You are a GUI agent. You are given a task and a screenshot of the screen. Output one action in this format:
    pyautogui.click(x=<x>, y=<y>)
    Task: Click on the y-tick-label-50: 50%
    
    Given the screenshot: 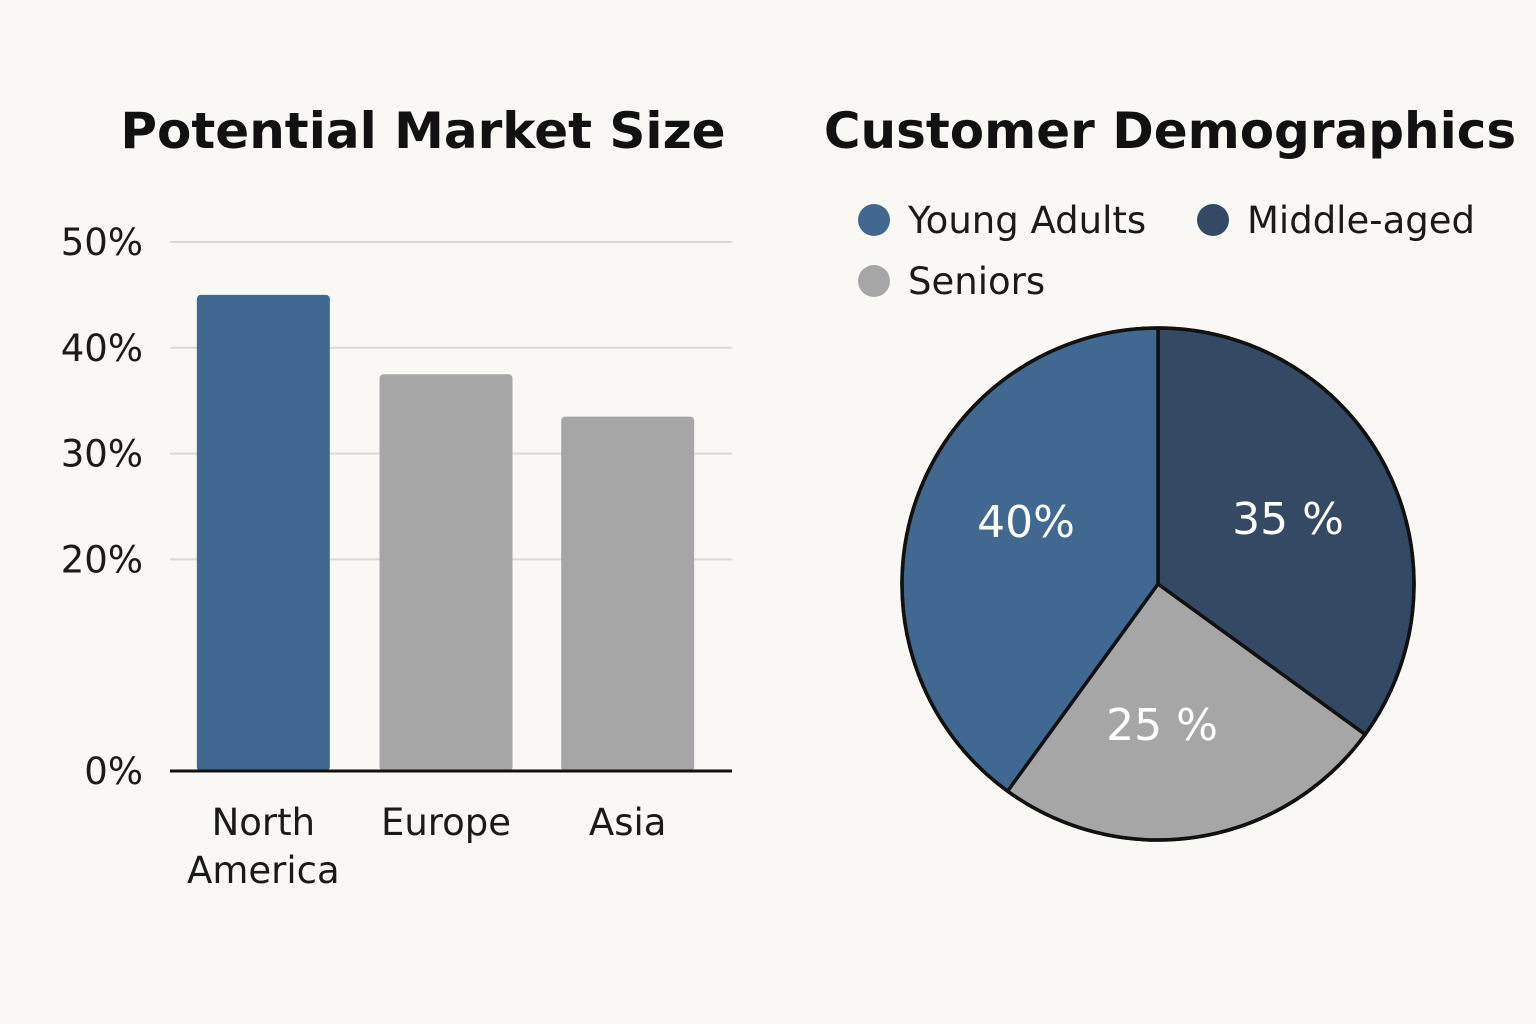 What is the action you would take?
    pyautogui.click(x=102, y=242)
    